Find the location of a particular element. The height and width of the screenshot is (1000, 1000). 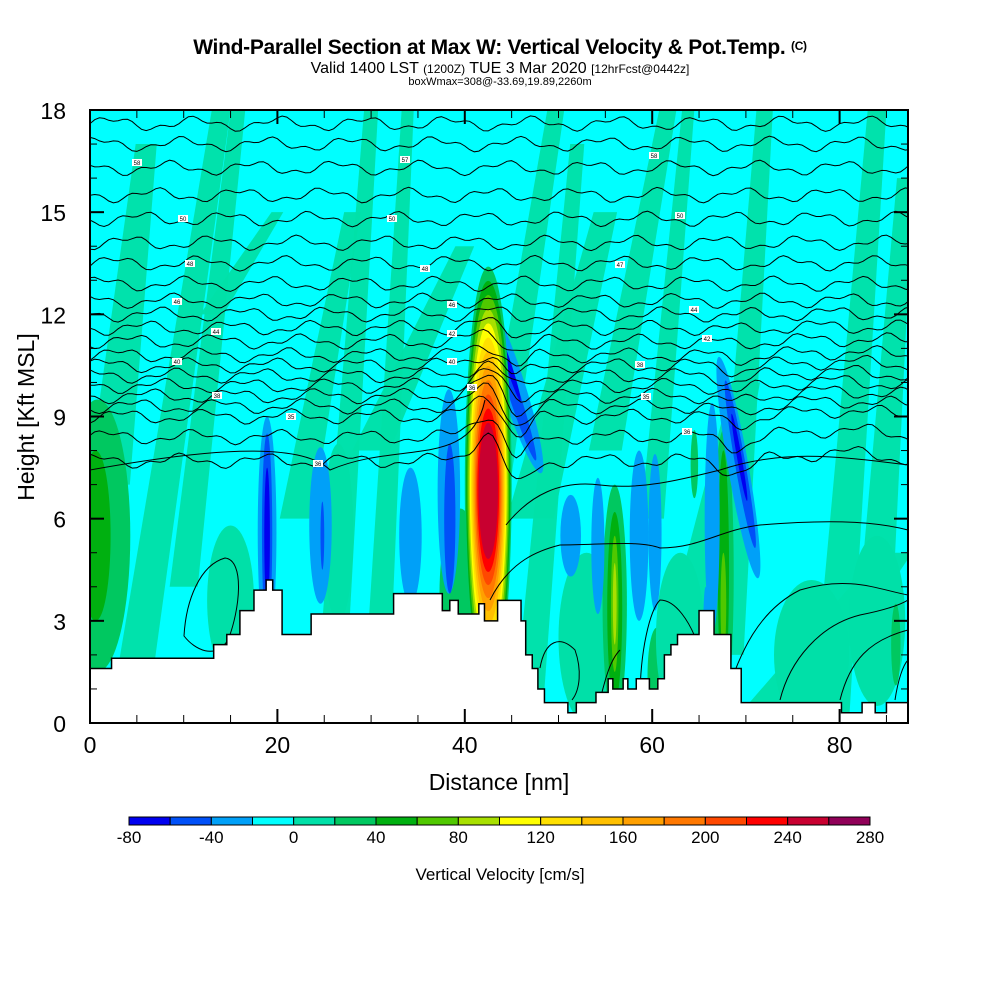

y-tick-label: 3 is located at coordinates (59, 622).